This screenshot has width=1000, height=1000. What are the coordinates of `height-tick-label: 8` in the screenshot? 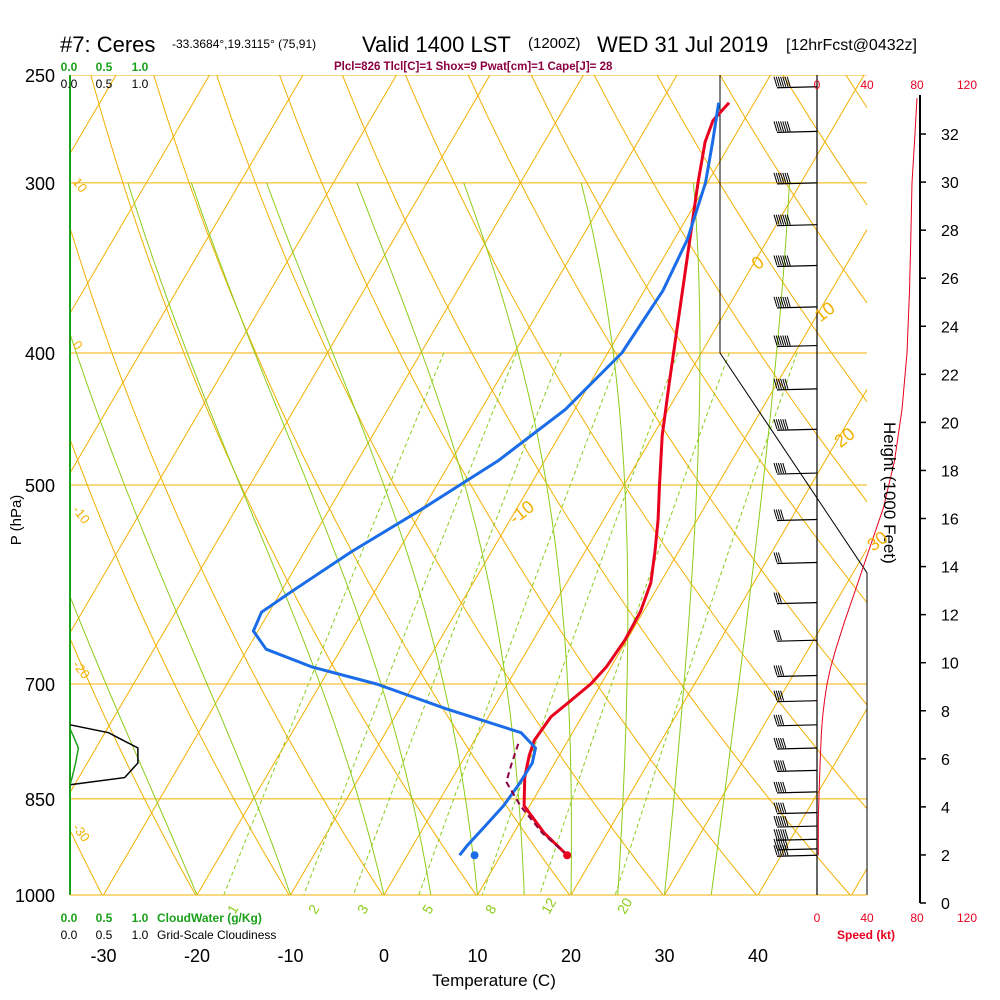 It's located at (945, 712).